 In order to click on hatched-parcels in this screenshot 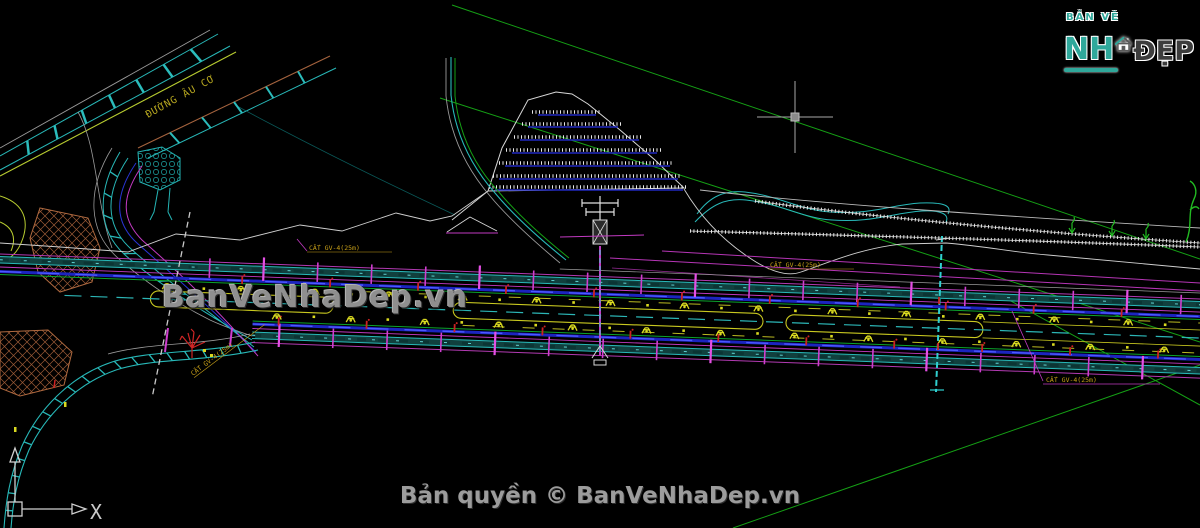, I will do `click(90, 271)`.